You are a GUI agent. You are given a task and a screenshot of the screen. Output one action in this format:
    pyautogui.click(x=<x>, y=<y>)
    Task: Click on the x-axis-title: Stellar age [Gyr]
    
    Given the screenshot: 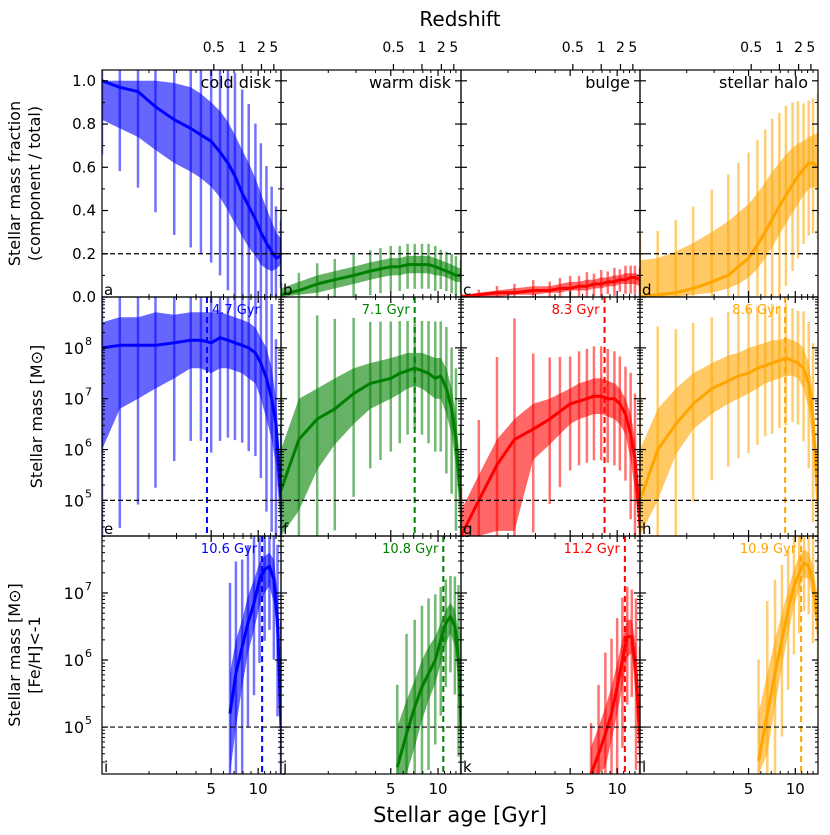 What is the action you would take?
    pyautogui.click(x=460, y=815)
    